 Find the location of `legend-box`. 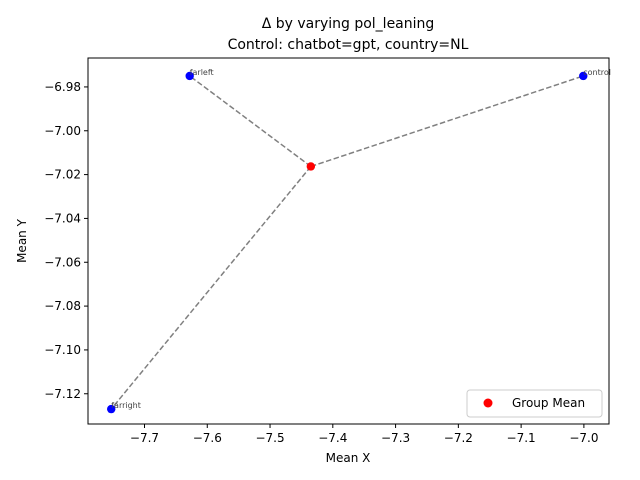

legend-box is located at coordinates (534, 403).